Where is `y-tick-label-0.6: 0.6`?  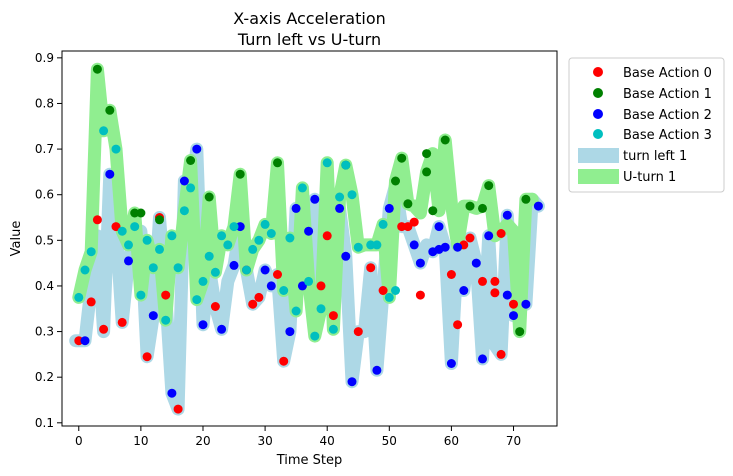 y-tick-label-0.6: 0.6 is located at coordinates (44, 195).